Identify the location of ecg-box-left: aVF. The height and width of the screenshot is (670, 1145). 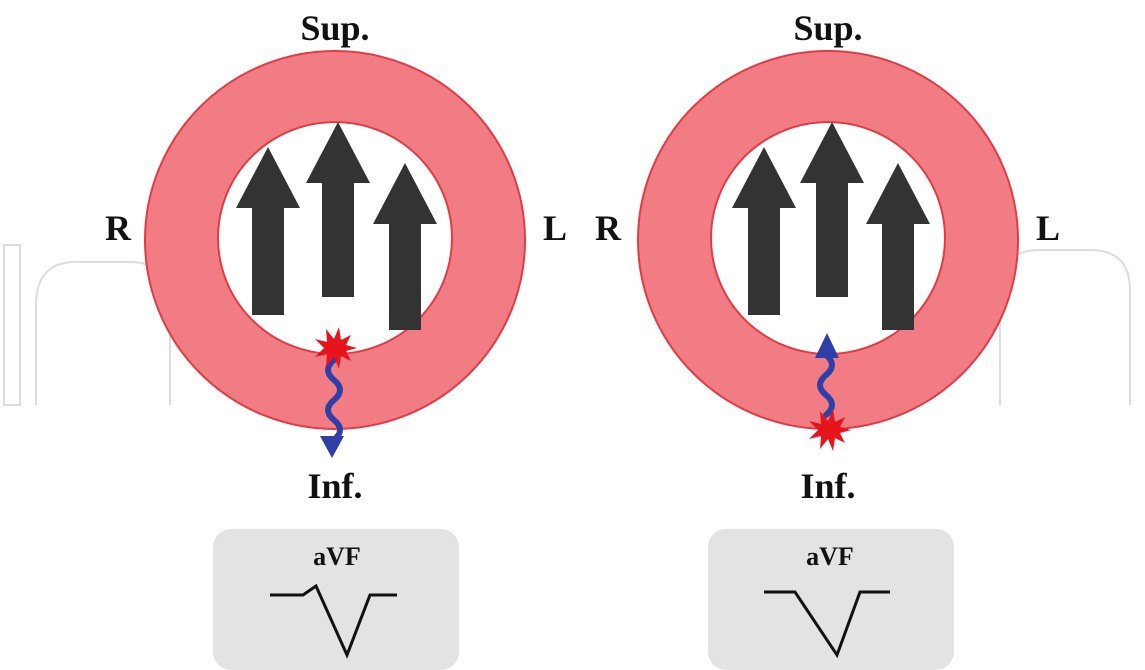
(336, 599).